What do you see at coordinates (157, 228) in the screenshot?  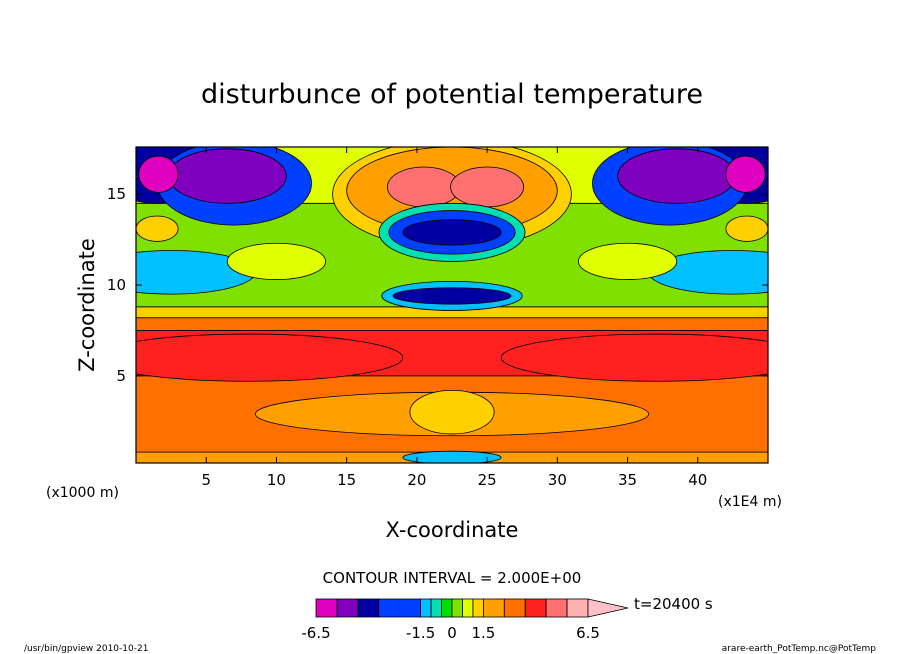 I see `warm-left-blob` at bounding box center [157, 228].